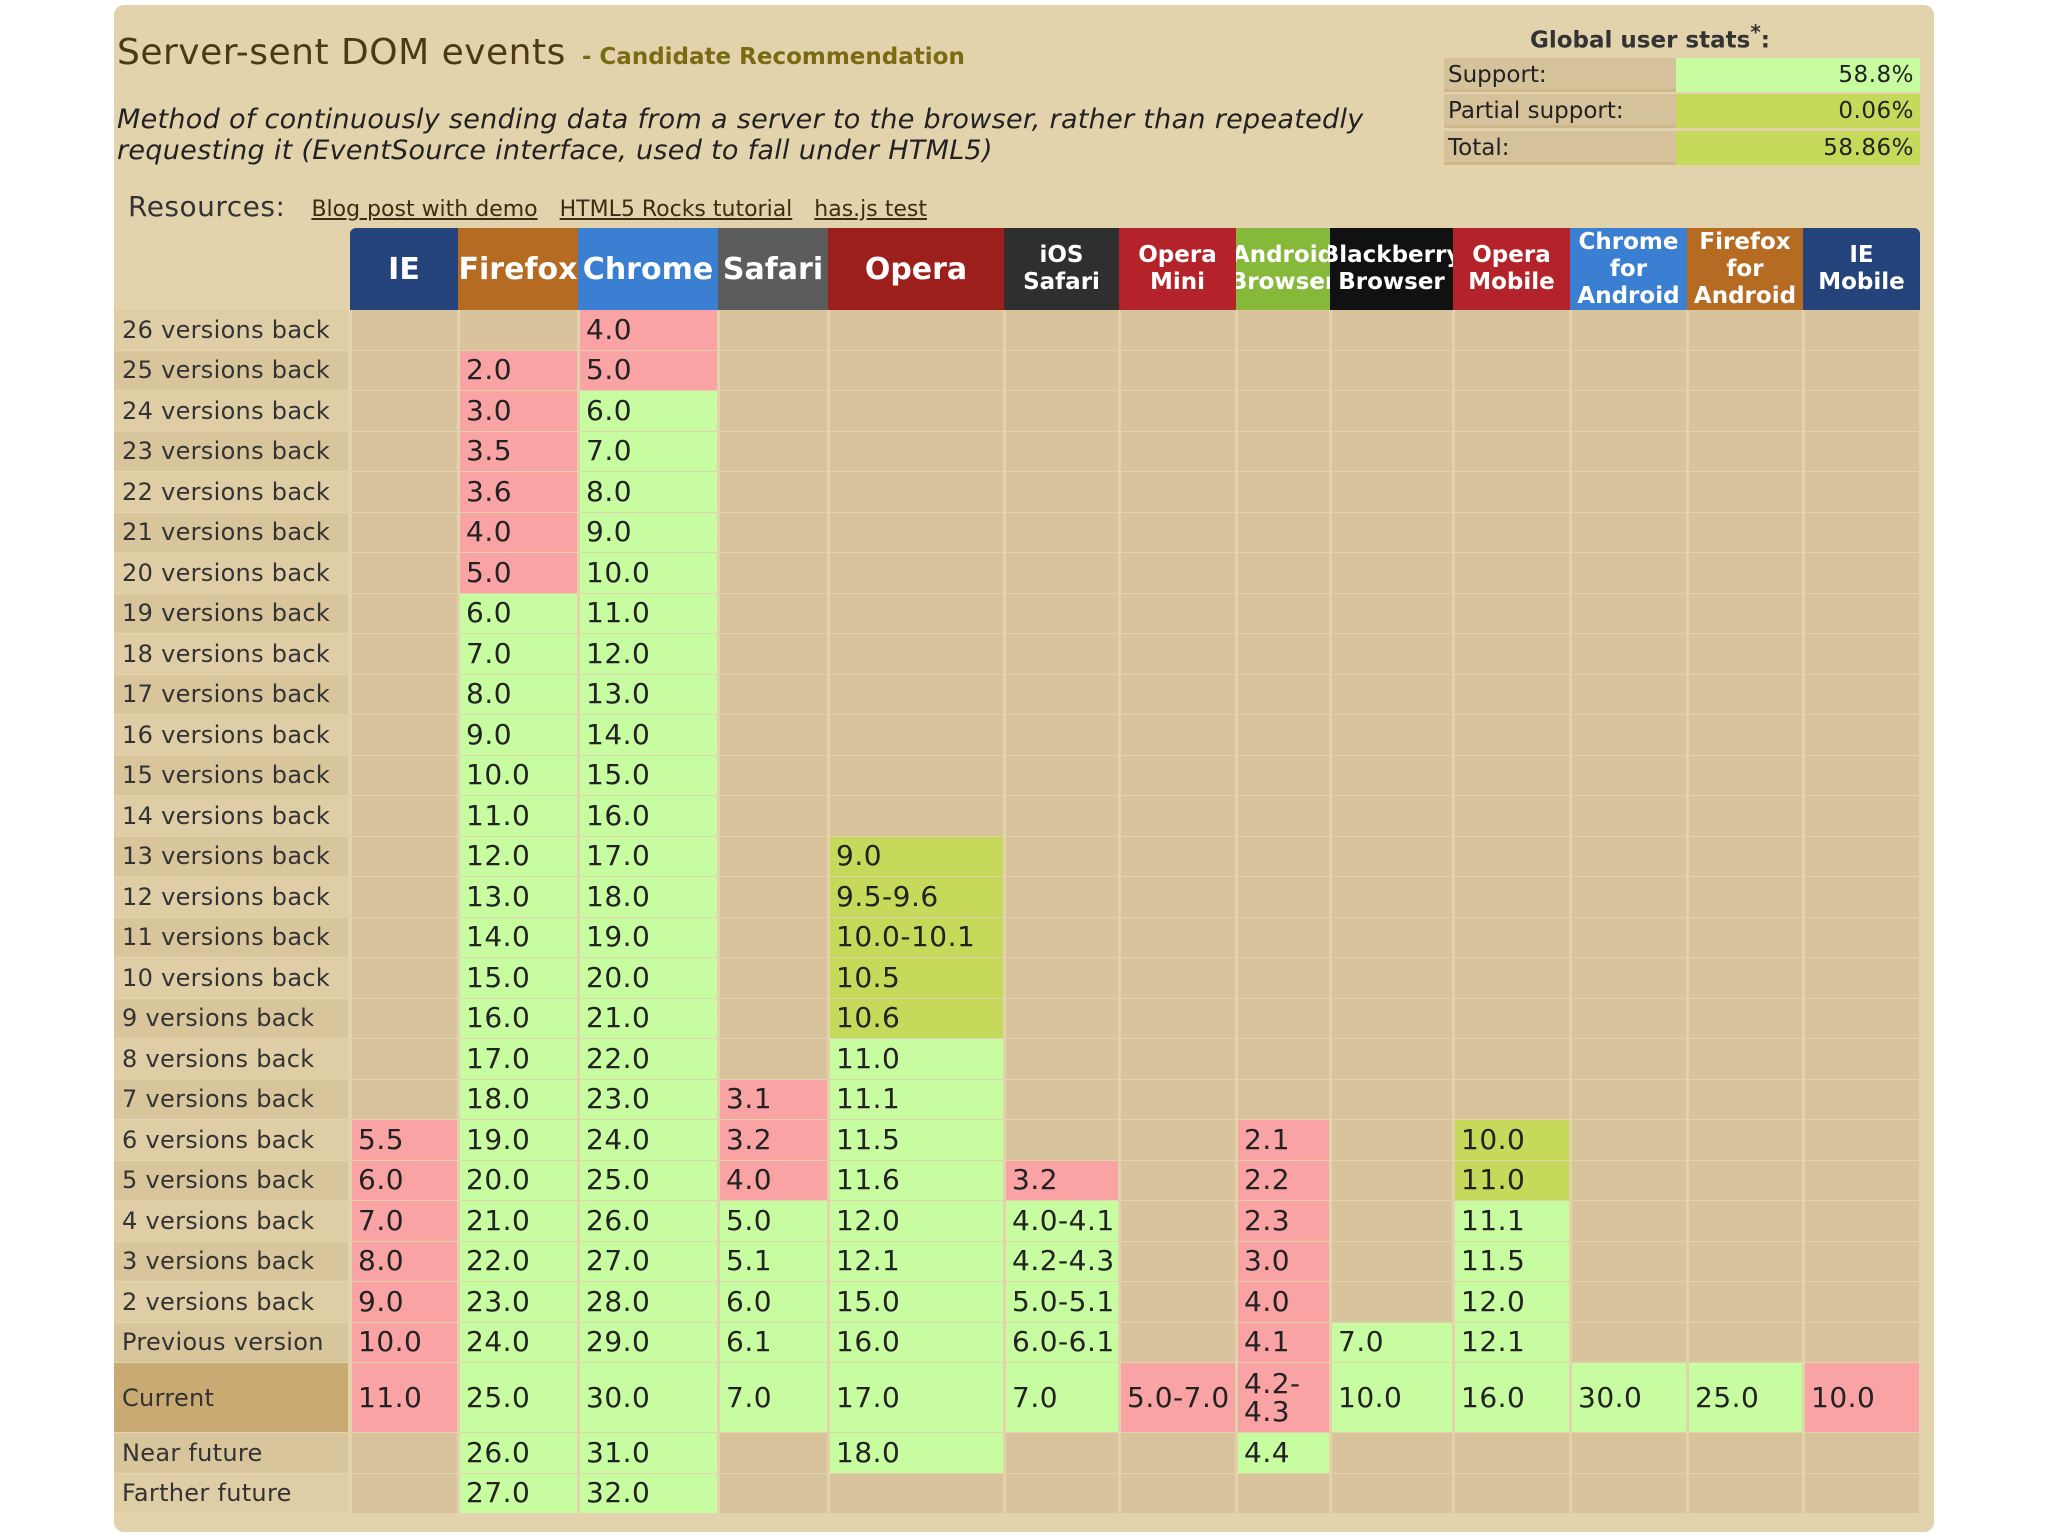 Image resolution: width=2048 pixels, height=1536 pixels. What do you see at coordinates (518, 1221) in the screenshot?
I see `support-cell: 21.0` at bounding box center [518, 1221].